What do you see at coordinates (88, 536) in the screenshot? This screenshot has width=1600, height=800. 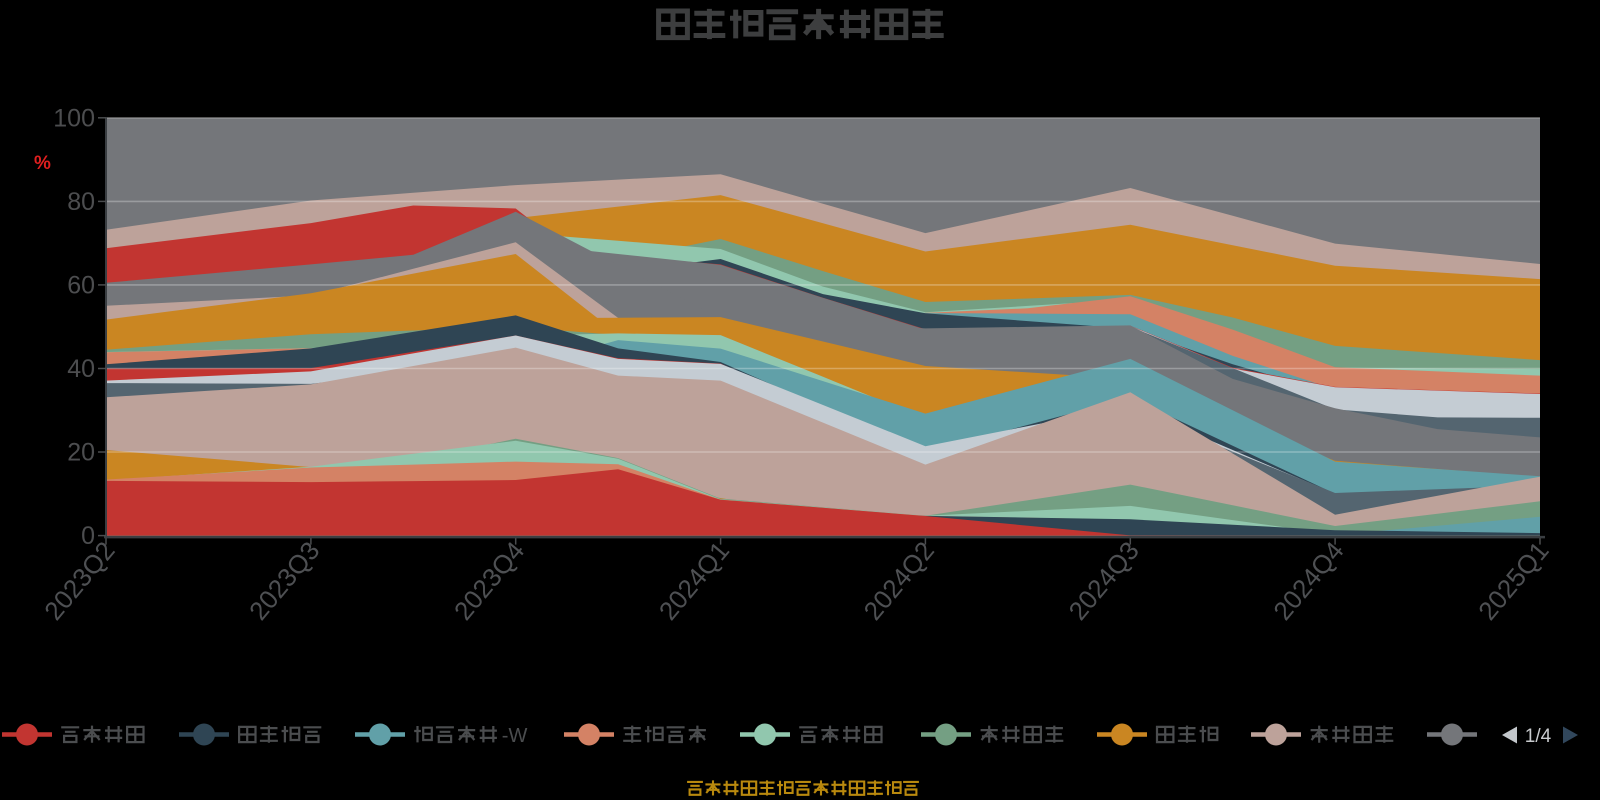 I see `svg-text: 0` at bounding box center [88, 536].